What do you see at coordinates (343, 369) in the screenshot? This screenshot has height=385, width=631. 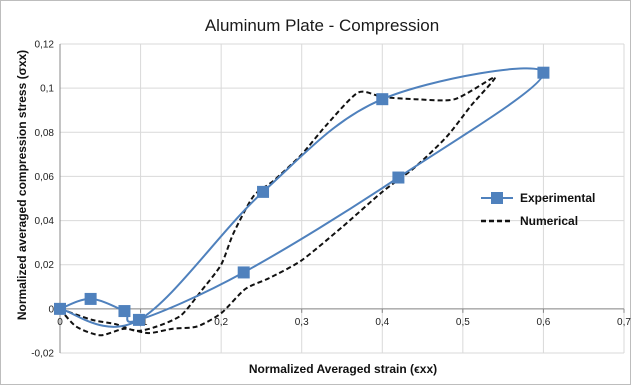 I see `x-axis-label: Normalized Averaged strain (ϵxx)` at bounding box center [343, 369].